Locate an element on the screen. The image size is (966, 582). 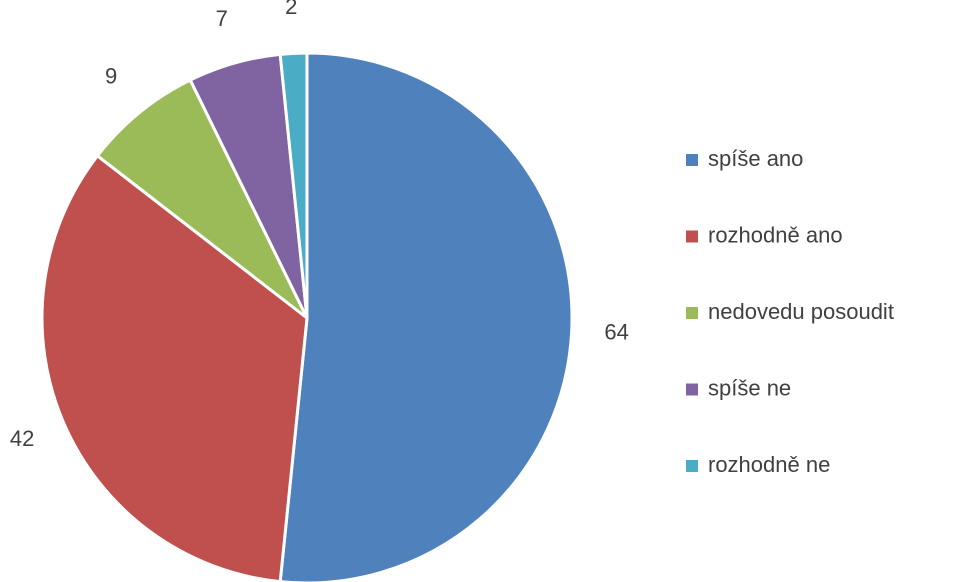
data-label: 2 is located at coordinates (291, 9).